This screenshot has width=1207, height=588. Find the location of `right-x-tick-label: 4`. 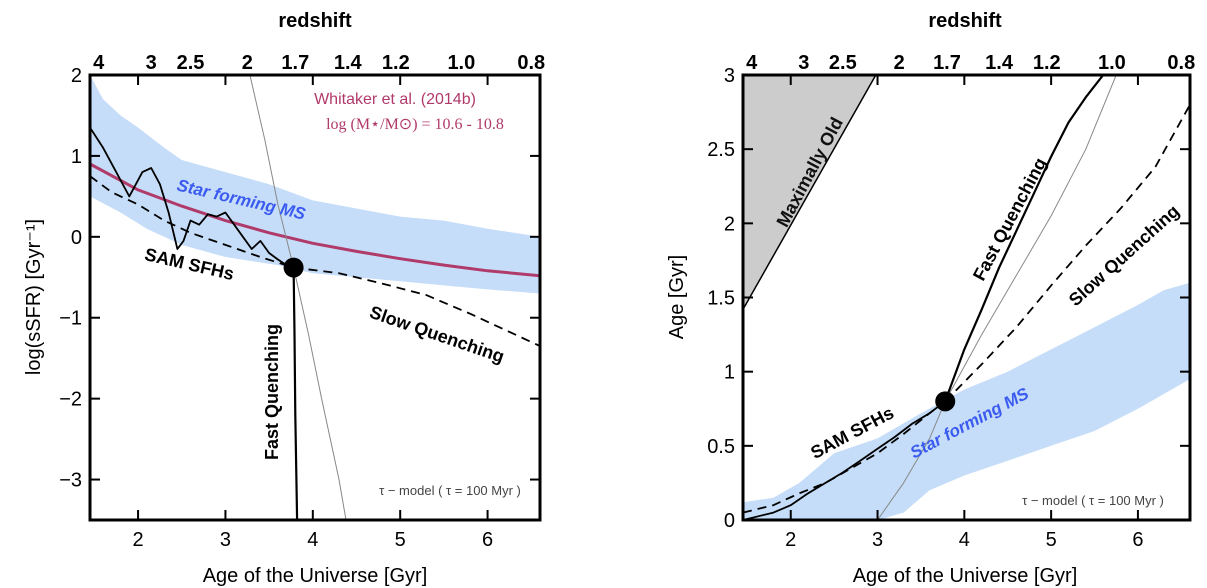

right-x-tick-label: 4 is located at coordinates (964, 540).